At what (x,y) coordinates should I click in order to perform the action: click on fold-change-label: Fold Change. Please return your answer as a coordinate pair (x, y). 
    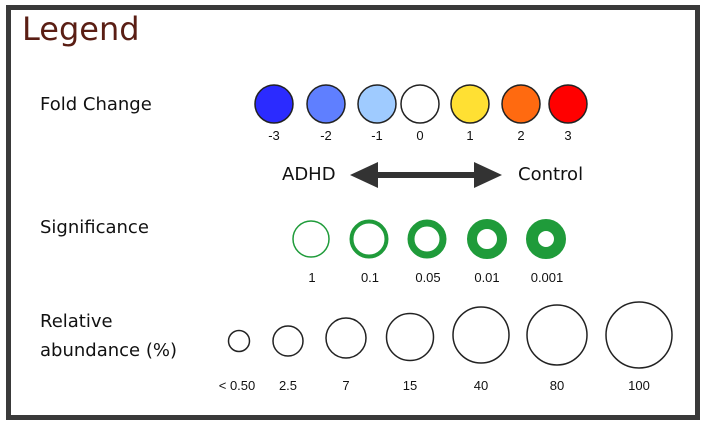
    Looking at the image, I should click on (96, 104).